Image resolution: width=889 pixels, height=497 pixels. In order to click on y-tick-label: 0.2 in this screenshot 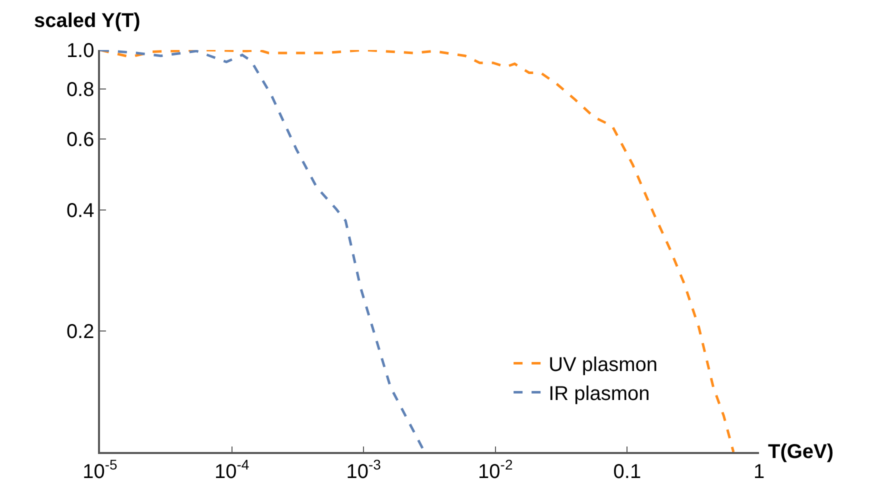, I will do `click(80, 331)`.